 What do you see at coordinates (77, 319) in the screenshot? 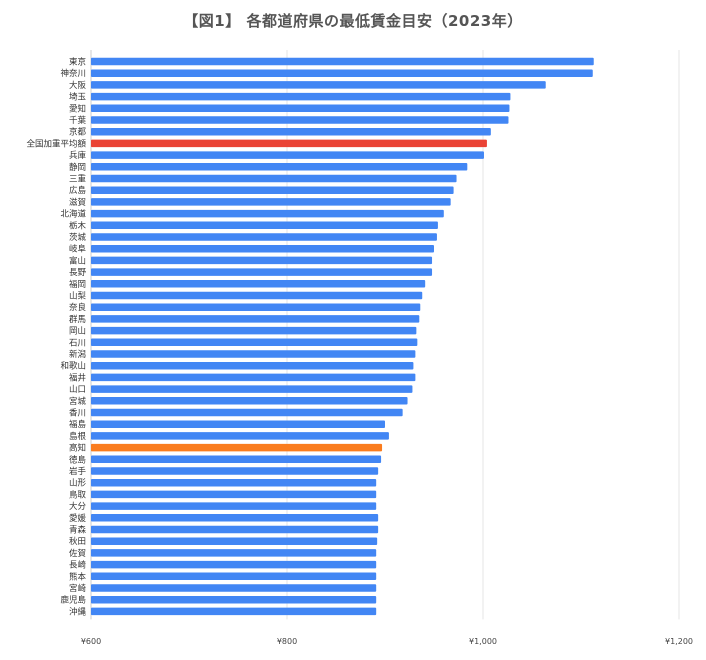
I see `category-label: 群馬` at bounding box center [77, 319].